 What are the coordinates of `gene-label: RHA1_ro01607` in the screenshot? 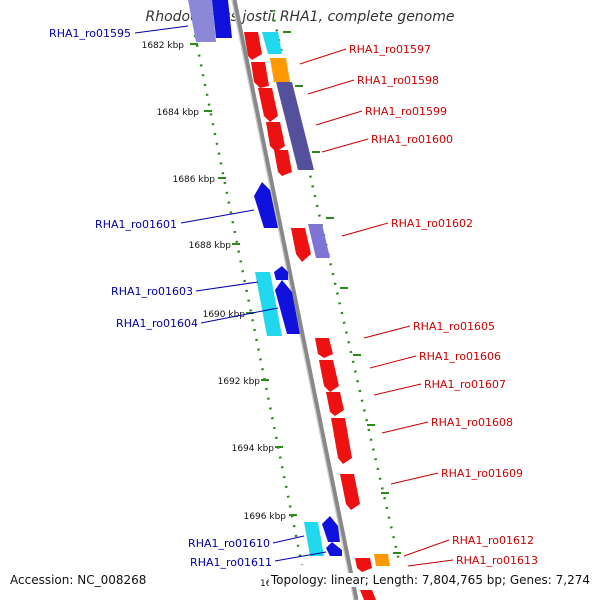 It's located at (465, 384).